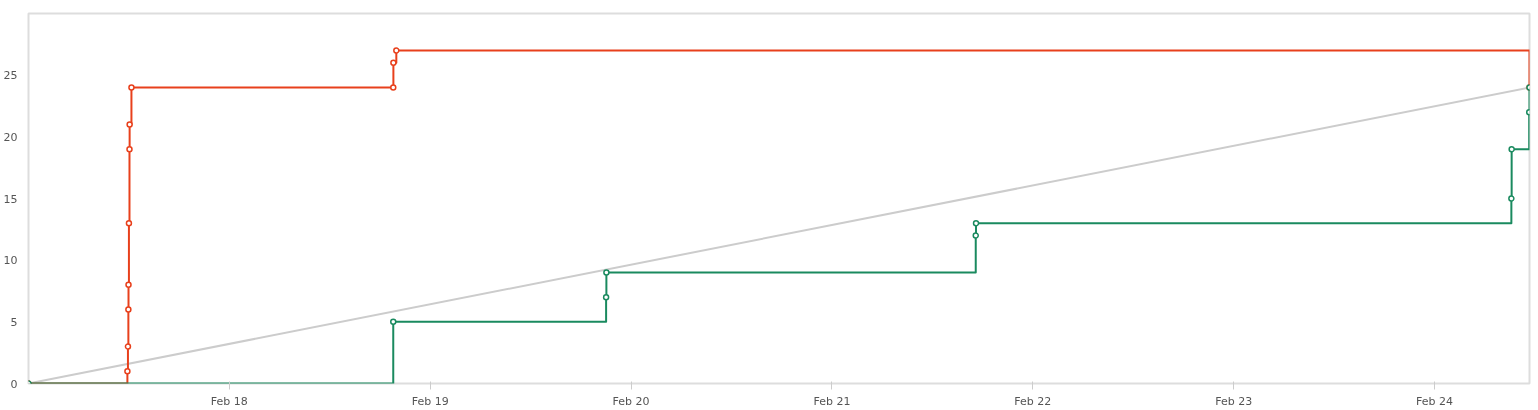 Image resolution: width=1538 pixels, height=410 pixels. Describe the element at coordinates (10, 76) in the screenshot. I see `y-tick-label: 25` at that location.